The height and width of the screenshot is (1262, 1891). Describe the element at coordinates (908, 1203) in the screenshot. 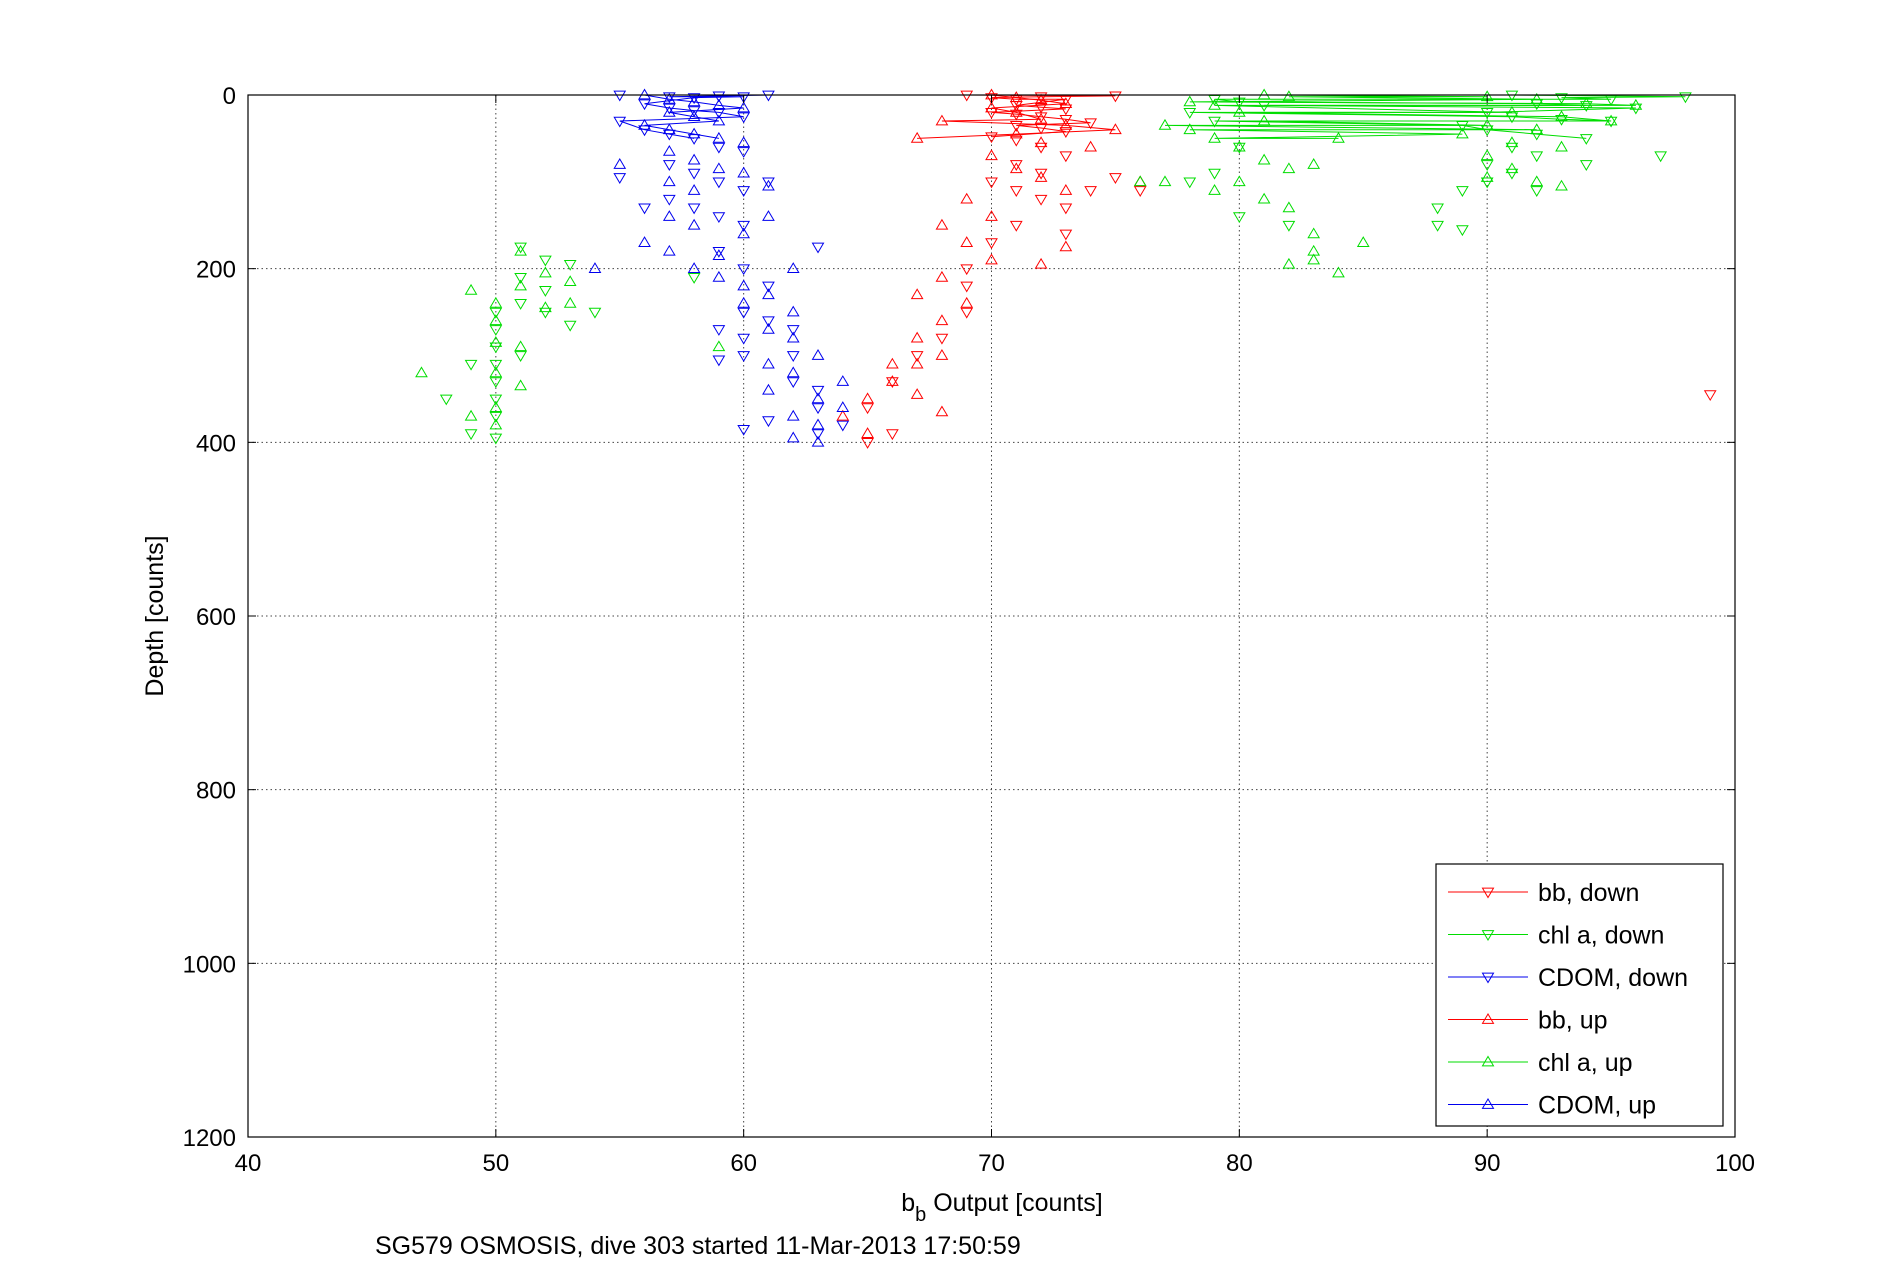

I see `x-axis-label-base: b` at that location.